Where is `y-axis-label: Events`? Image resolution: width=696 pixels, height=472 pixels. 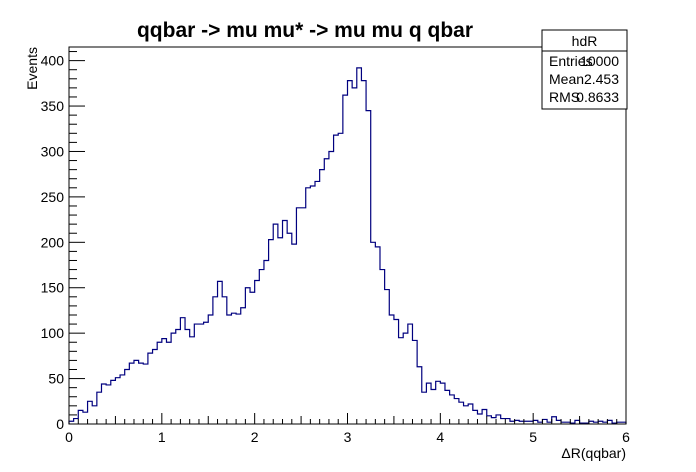
y-axis-label: Events is located at coordinates (32, 68).